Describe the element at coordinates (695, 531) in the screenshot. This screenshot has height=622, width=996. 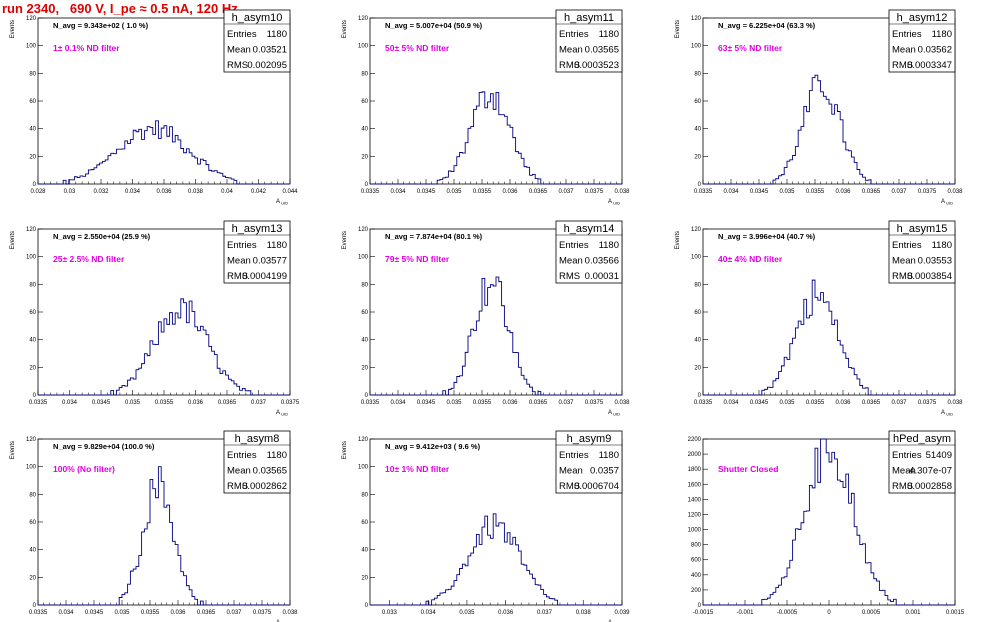
I see `y-tick-label: 1000` at that location.